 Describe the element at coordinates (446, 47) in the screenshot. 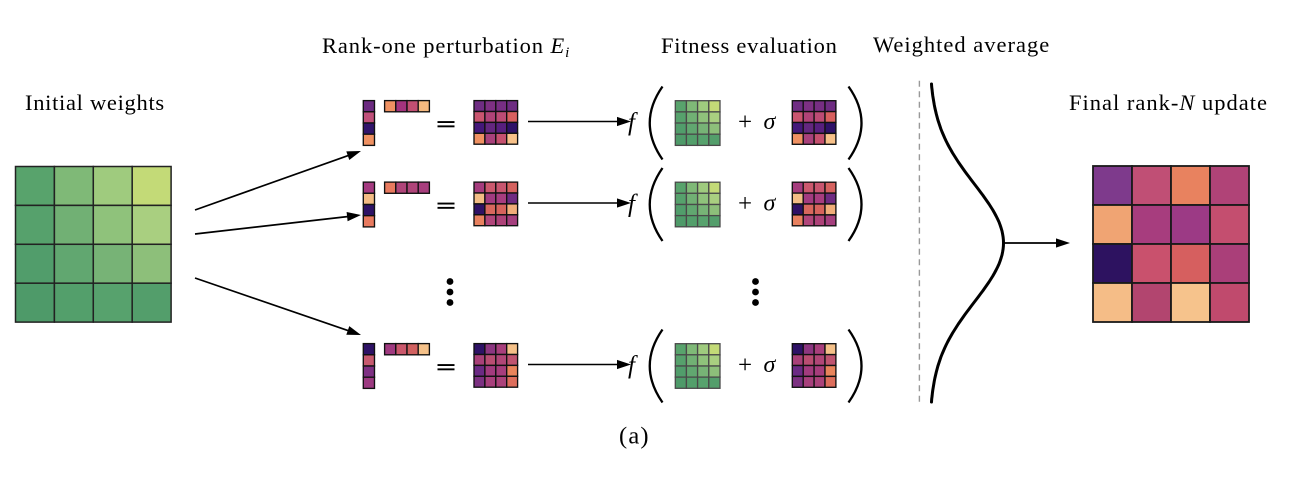

I see `svg-text: Rank-one perturbation Ei` at that location.